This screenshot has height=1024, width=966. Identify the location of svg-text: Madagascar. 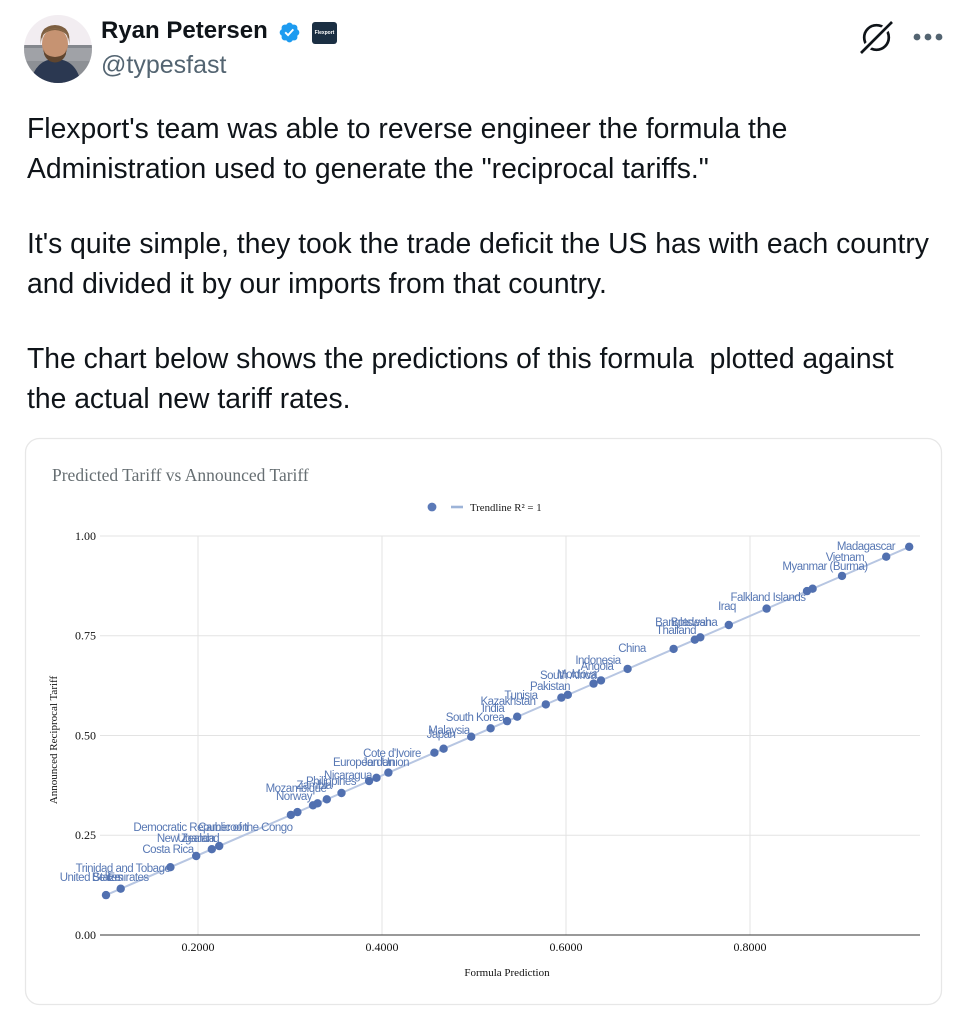
(866, 547).